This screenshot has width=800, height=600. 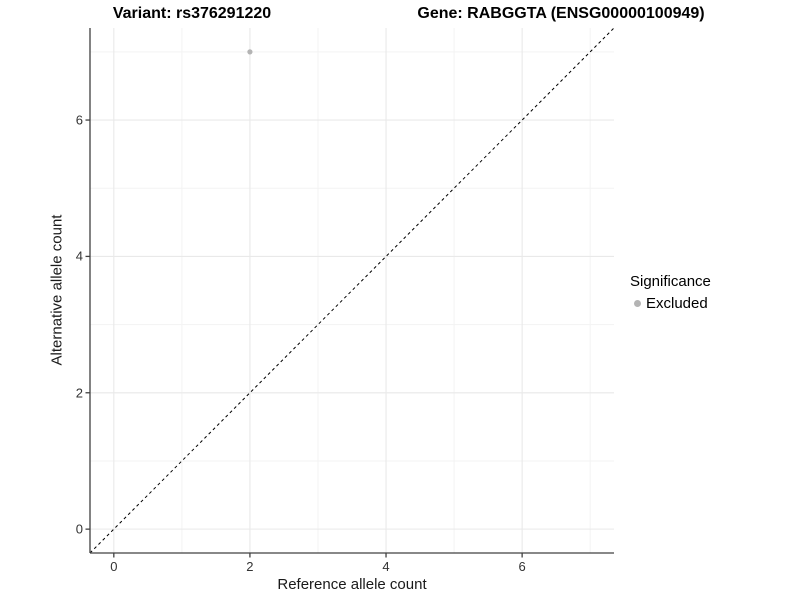 What do you see at coordinates (352, 584) in the screenshot?
I see `x-axis-title: Reference allele count` at bounding box center [352, 584].